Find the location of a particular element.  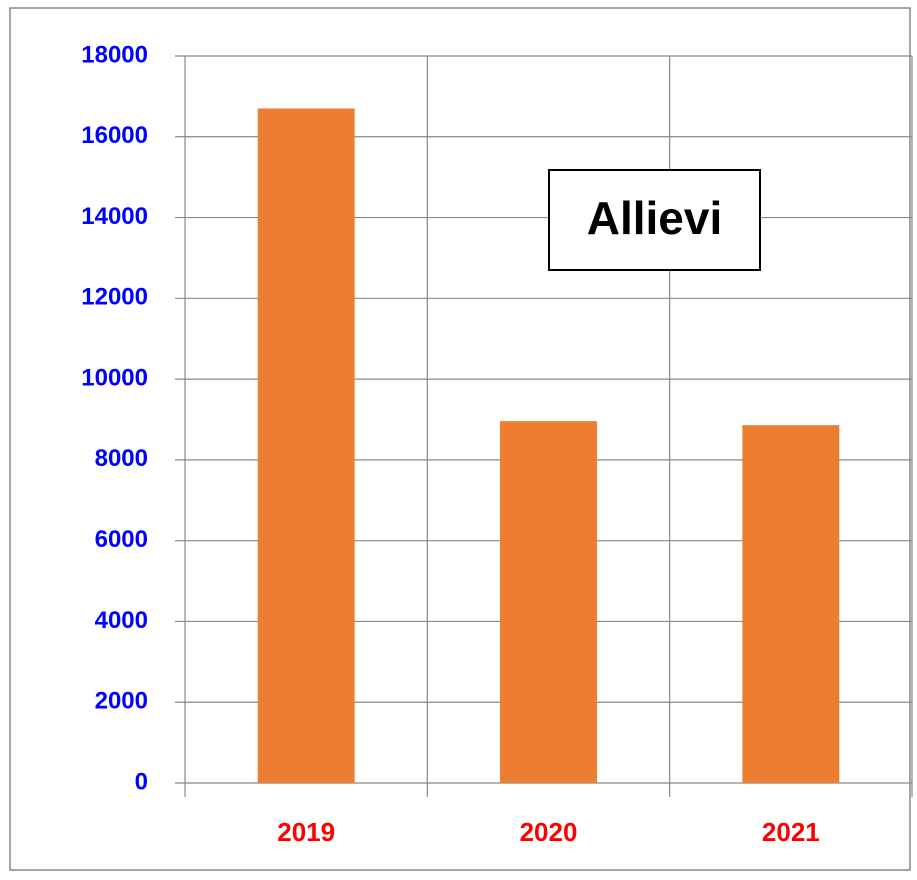

x-tick-label: 2021 is located at coordinates (791, 832).